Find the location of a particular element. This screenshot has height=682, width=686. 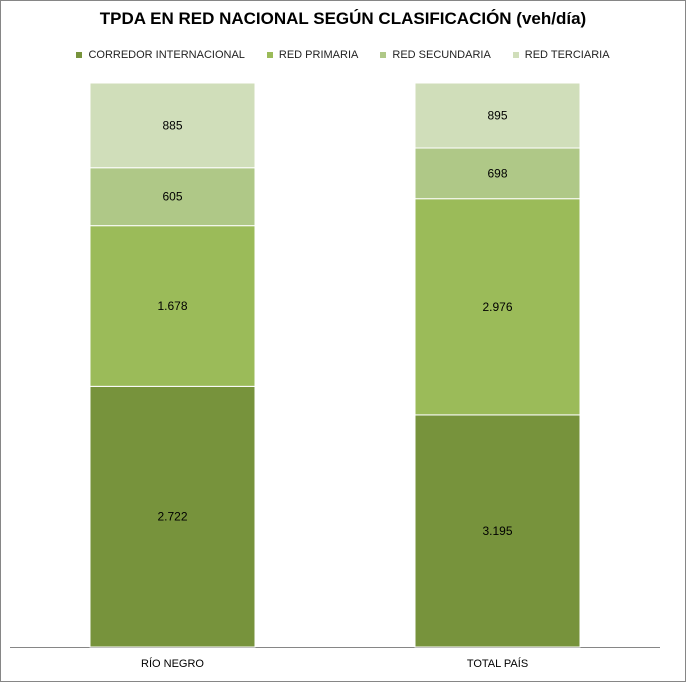

data-label: 885 is located at coordinates (172, 125).